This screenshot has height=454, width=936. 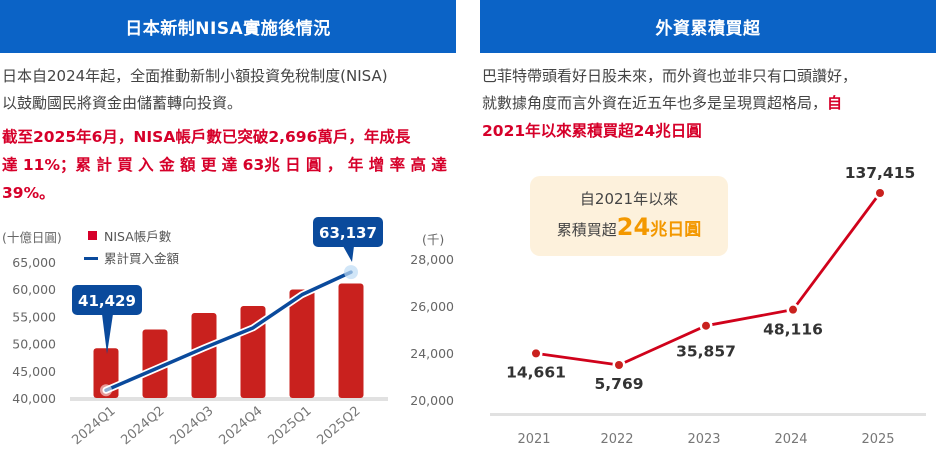 What do you see at coordinates (629, 199) in the screenshot?
I see `summary-line-1: 自2021年以來` at bounding box center [629, 199].